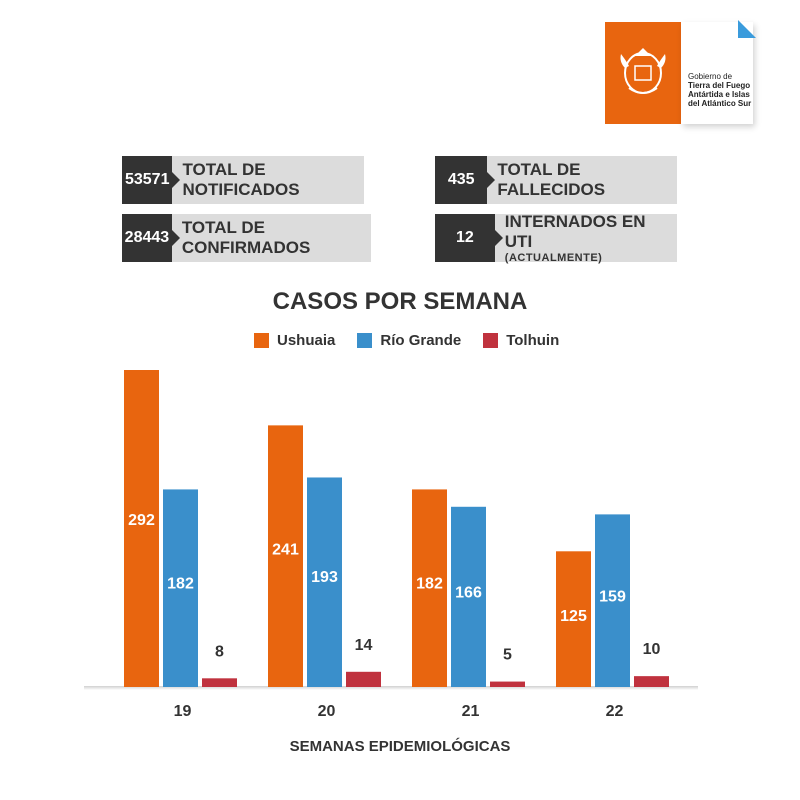 This screenshot has height=800, width=800. What do you see at coordinates (364, 645) in the screenshot?
I see `data-label: 14` at bounding box center [364, 645].